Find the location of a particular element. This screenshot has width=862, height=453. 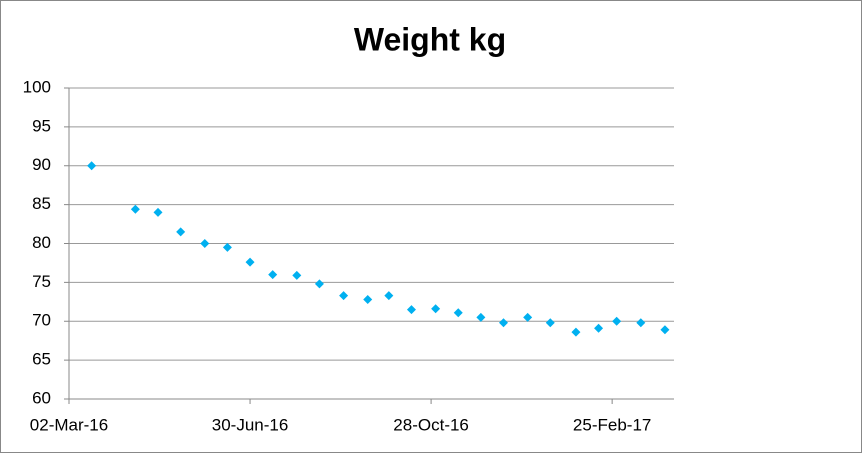

y-tick-label: 95 is located at coordinates (41, 125).